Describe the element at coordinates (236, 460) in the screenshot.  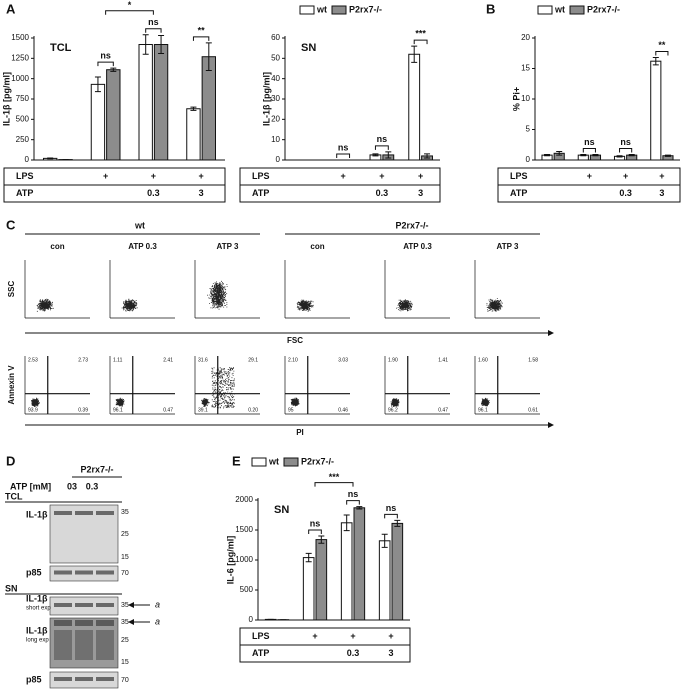
I see `panel-letter: E` at that location.